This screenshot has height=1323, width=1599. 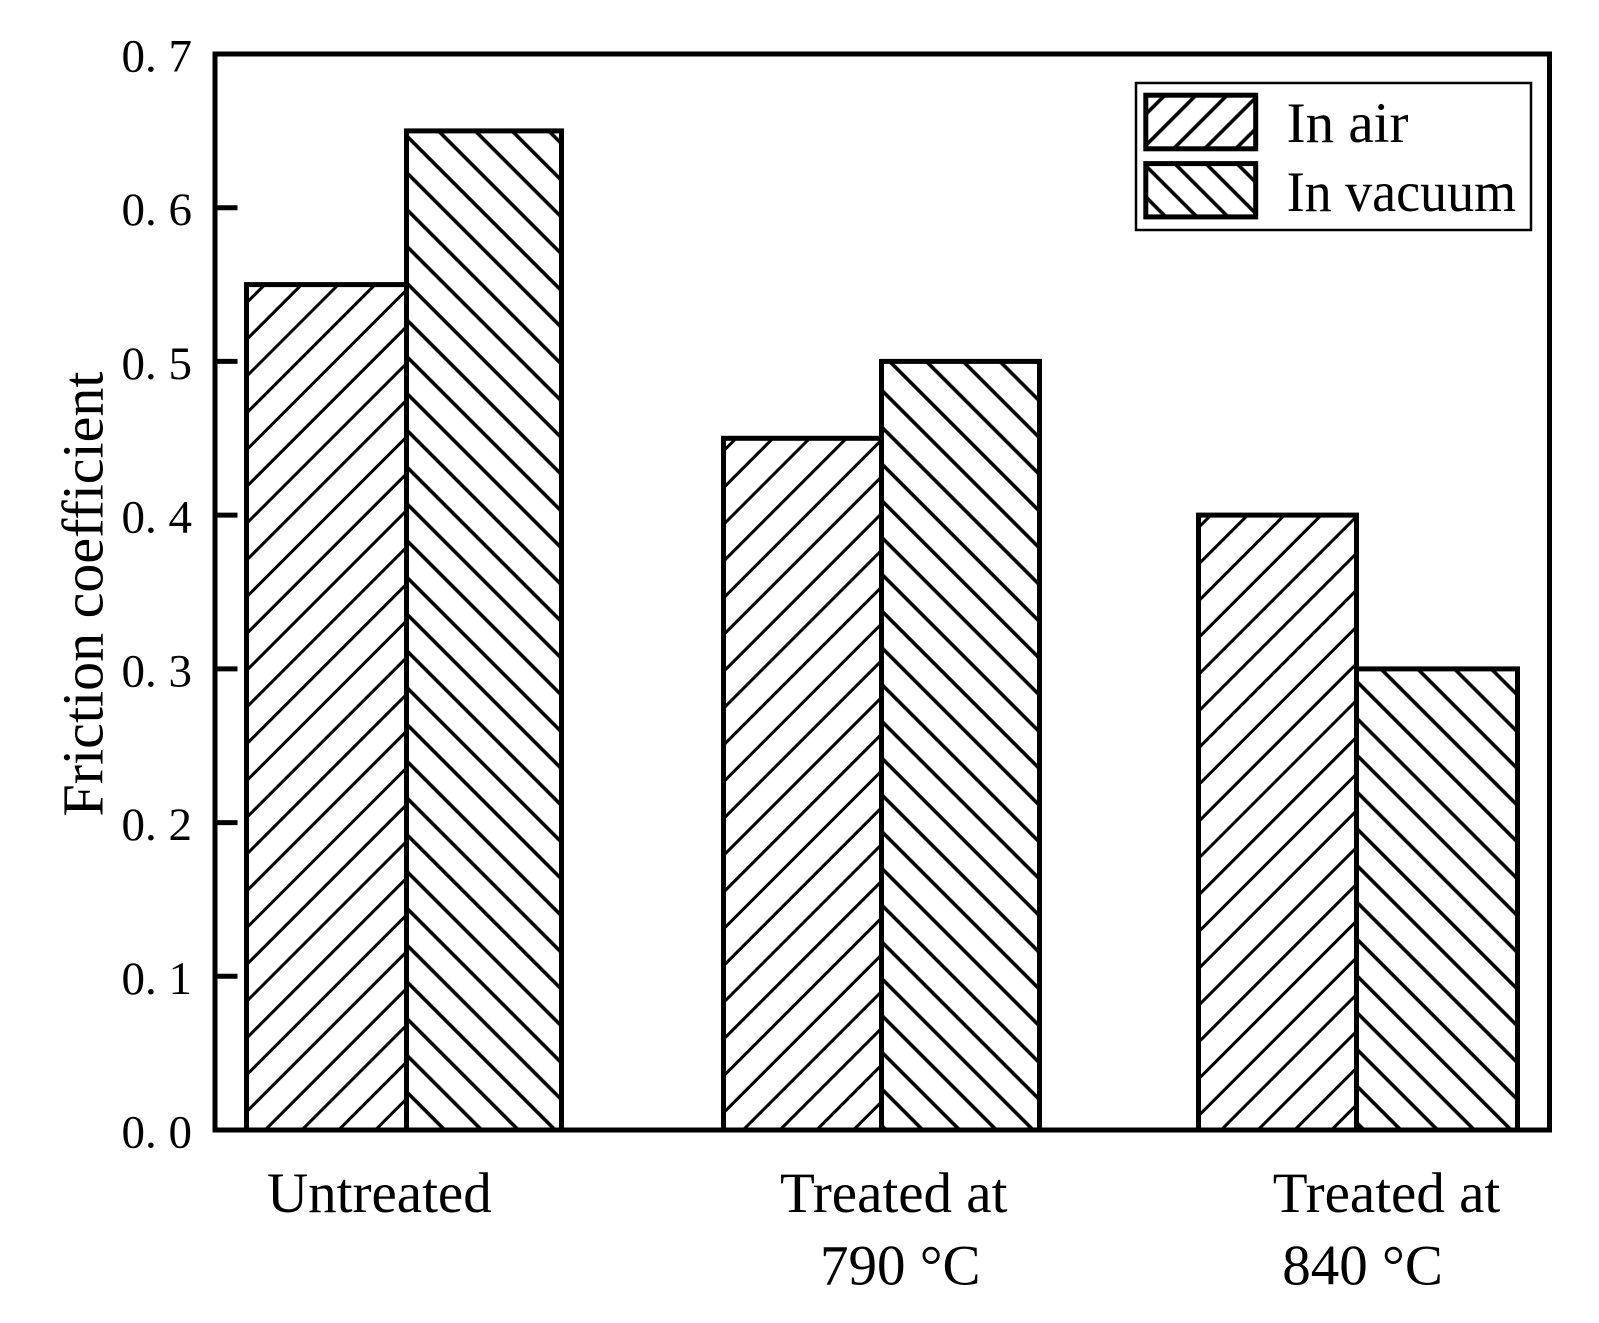 I want to click on svg-text: 0. 1, so click(x=157, y=979).